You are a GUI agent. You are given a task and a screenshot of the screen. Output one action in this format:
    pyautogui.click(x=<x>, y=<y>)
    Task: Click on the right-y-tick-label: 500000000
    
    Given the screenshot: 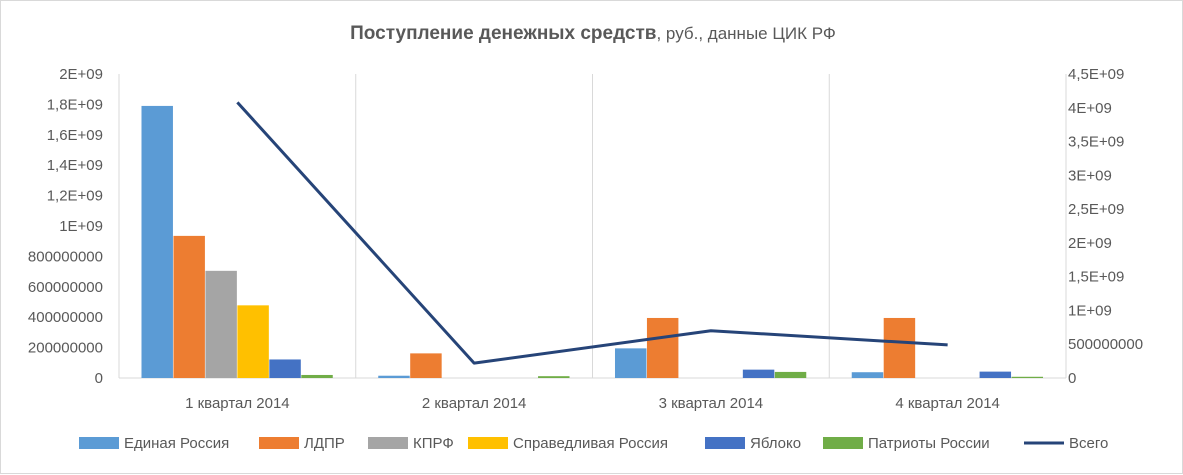 What is the action you would take?
    pyautogui.click(x=1105, y=344)
    